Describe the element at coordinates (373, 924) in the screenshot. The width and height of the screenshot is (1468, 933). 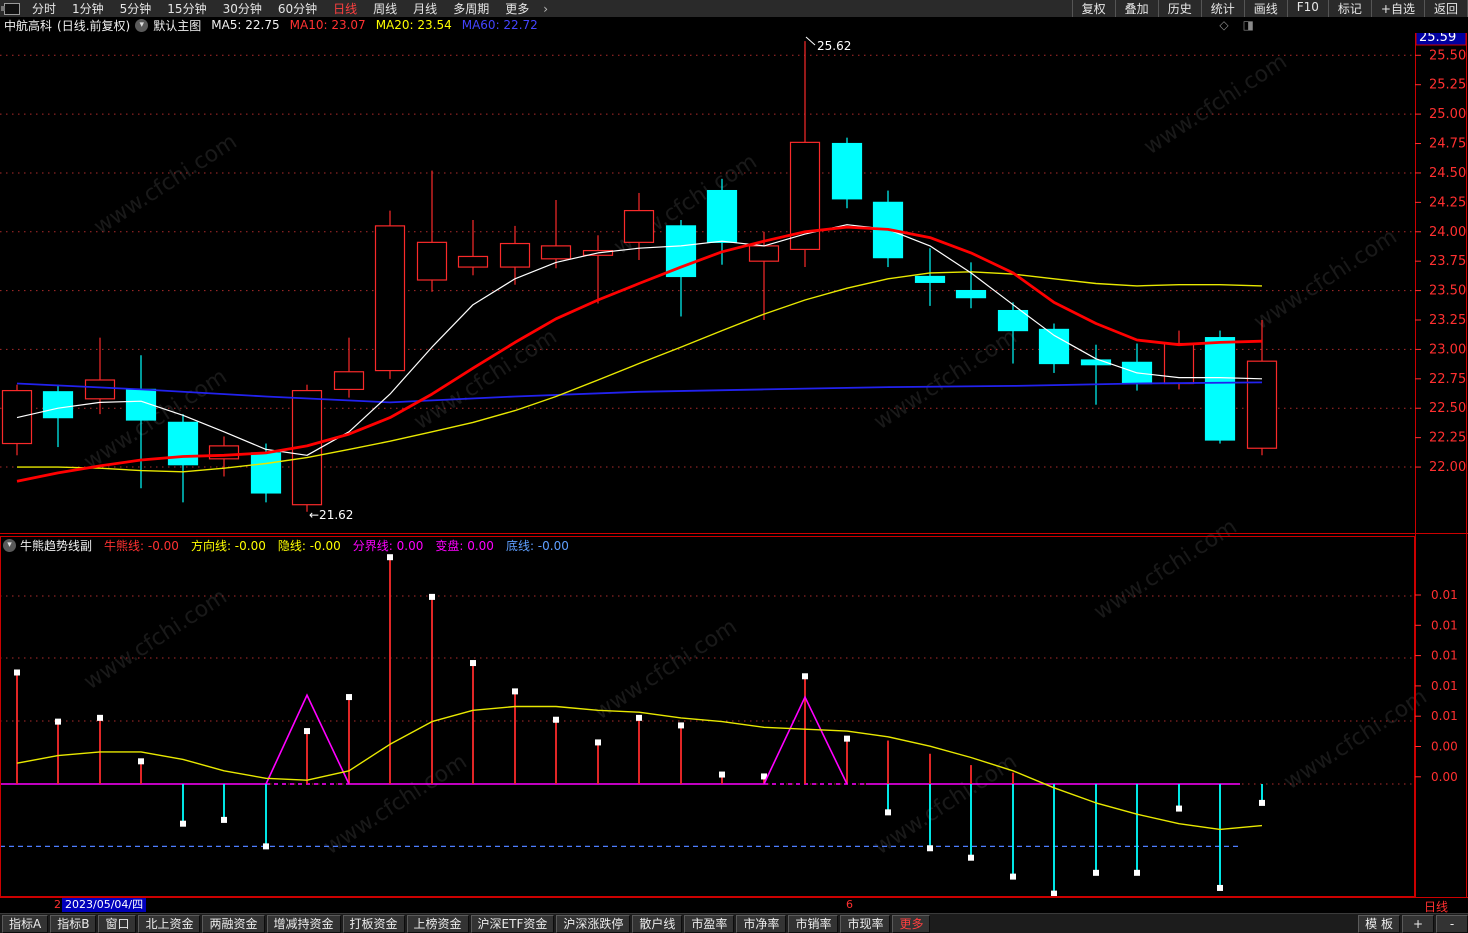
I see `bottom-tab-打板资金: 打板资金` at that location.